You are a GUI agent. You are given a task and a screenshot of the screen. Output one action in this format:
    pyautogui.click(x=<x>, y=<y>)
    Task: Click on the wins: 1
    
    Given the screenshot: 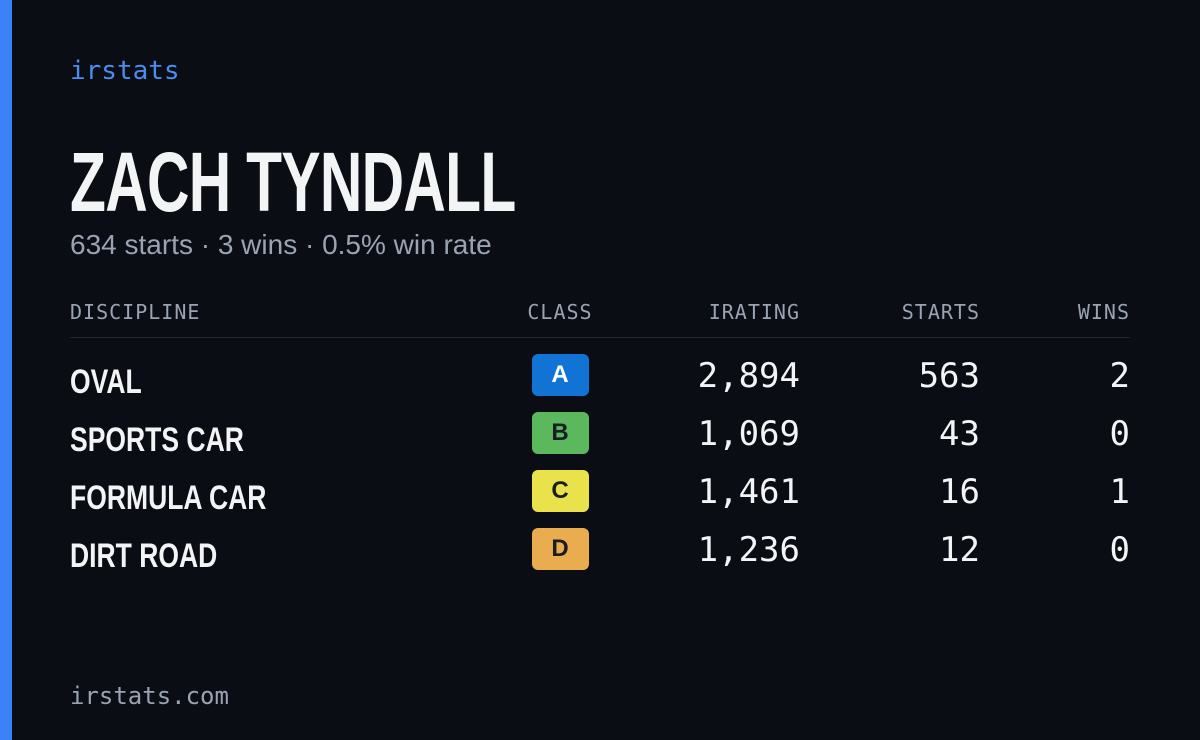 What is the action you would take?
    pyautogui.click(x=1119, y=492)
    